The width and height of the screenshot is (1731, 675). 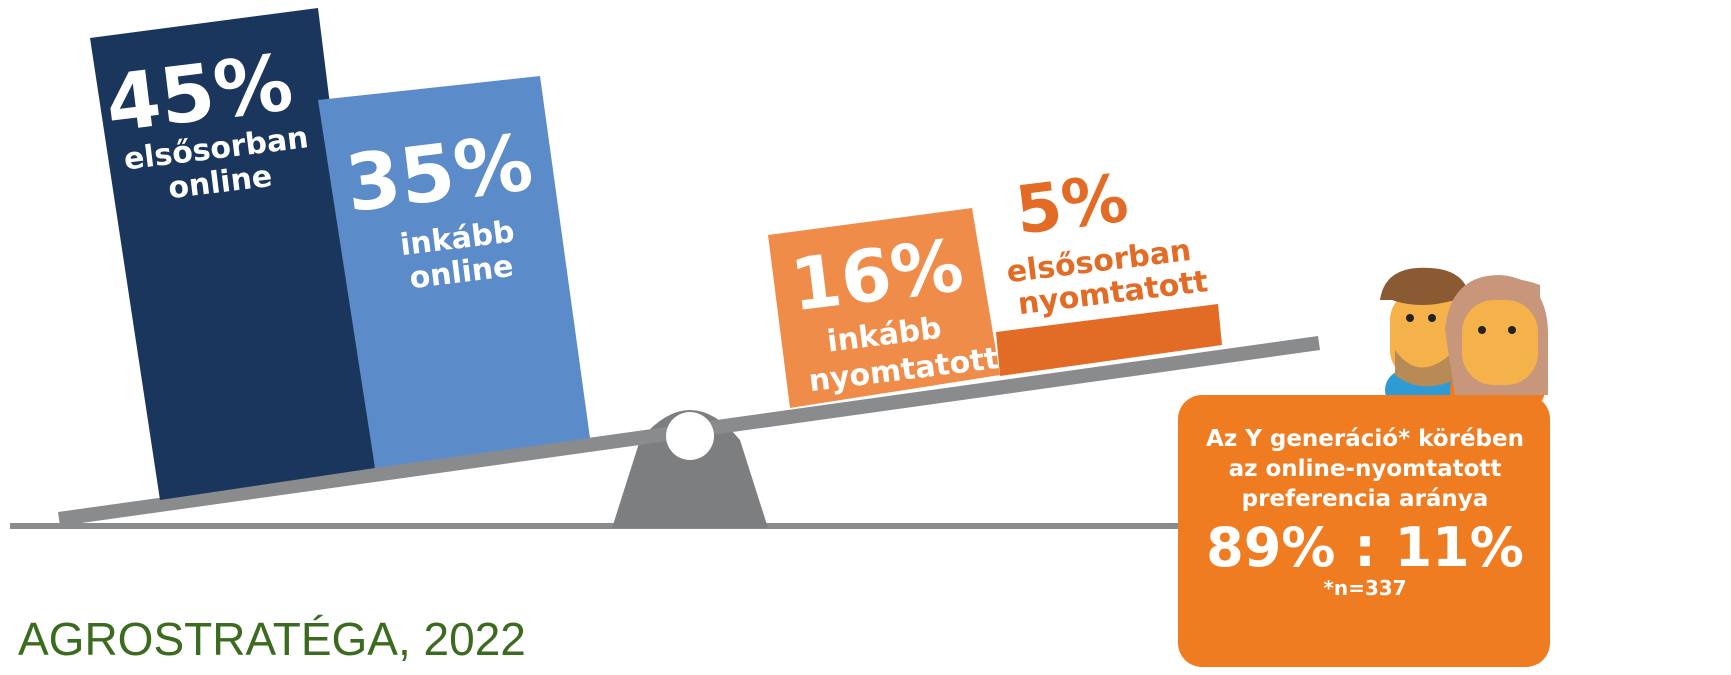 What do you see at coordinates (1365, 469) in the screenshot?
I see `box-text: az online-nyomtatott` at bounding box center [1365, 469].